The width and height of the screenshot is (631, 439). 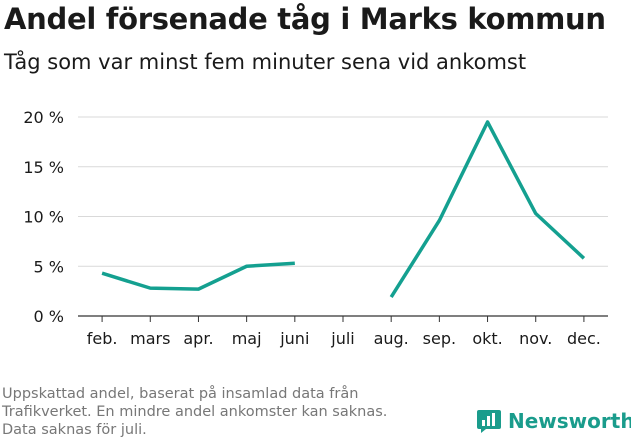 What do you see at coordinates (150, 338) in the screenshot?
I see `x-tick-label: mars` at bounding box center [150, 338].